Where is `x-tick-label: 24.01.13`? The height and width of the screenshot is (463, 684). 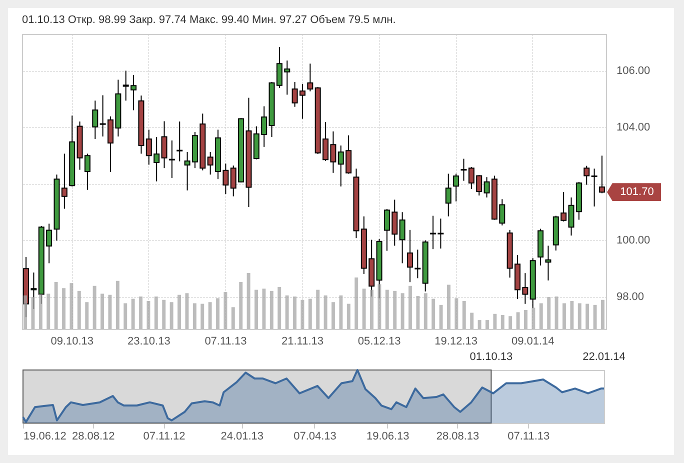 x-tick-label: 24.01.13 is located at coordinates (242, 436).